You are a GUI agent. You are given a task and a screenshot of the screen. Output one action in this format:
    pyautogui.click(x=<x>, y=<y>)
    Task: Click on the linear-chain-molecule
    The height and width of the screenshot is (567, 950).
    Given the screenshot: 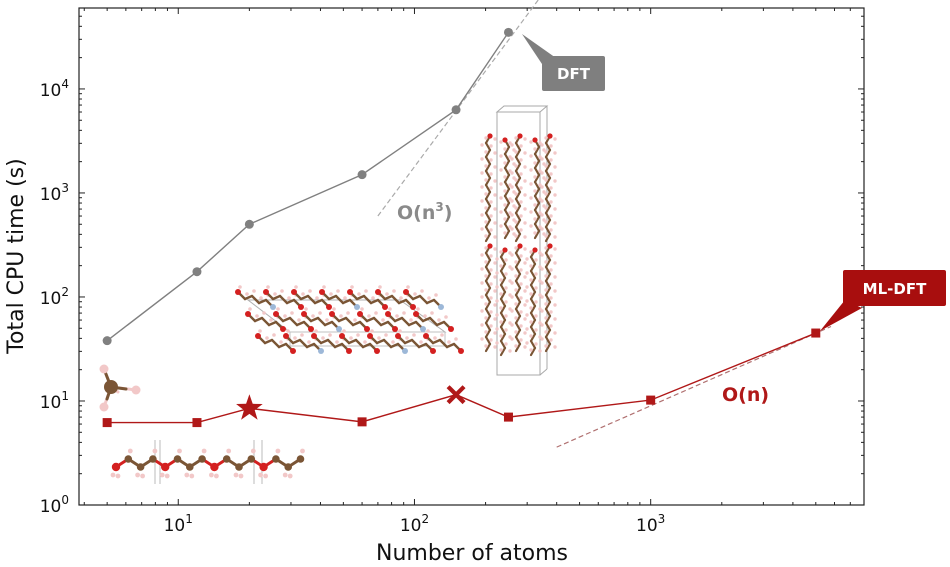 What is the action you would take?
    pyautogui.click(x=207, y=462)
    